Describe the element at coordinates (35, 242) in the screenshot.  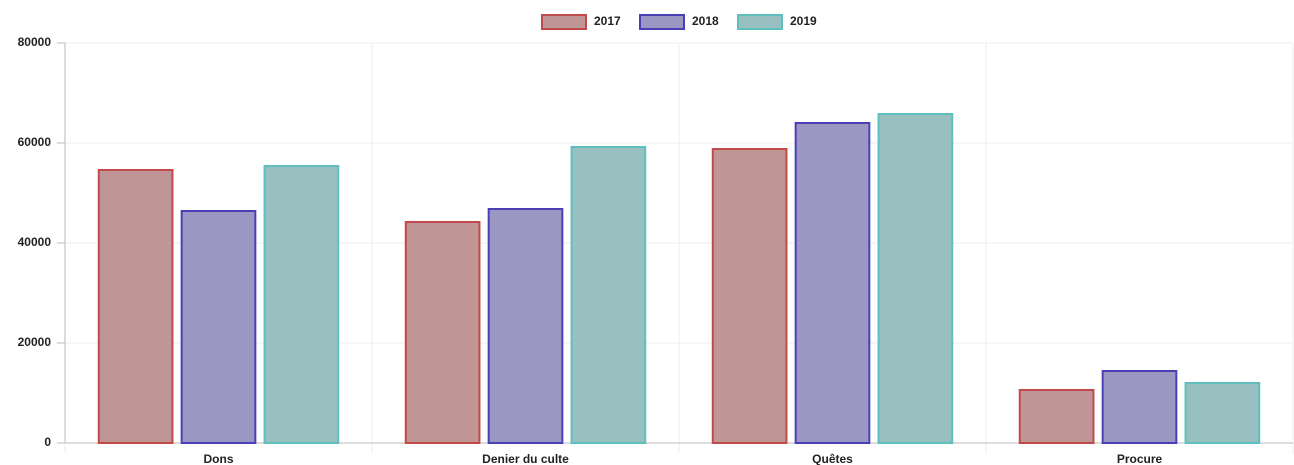
I see `y-tick-label: 40000` at that location.